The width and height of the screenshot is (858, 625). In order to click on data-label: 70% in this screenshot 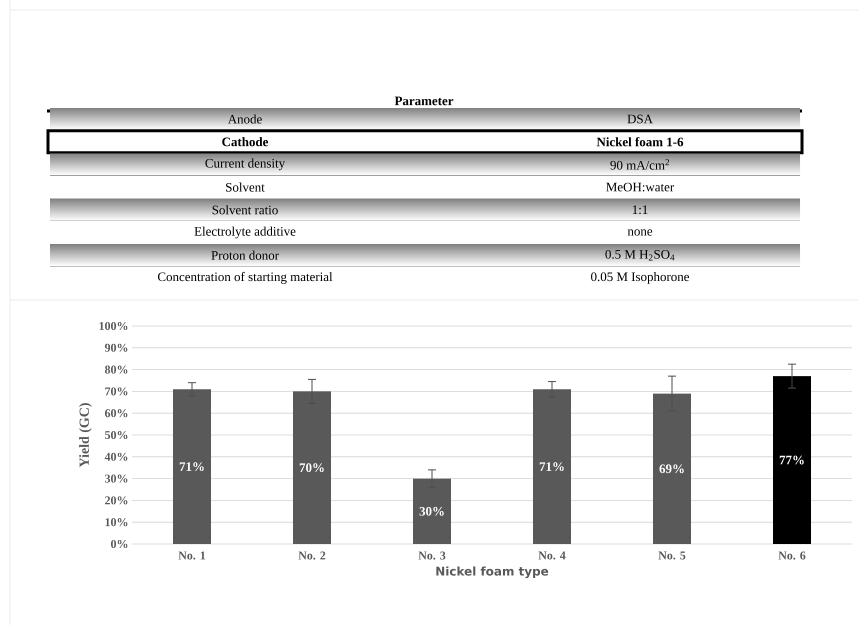, I will do `click(312, 467)`.